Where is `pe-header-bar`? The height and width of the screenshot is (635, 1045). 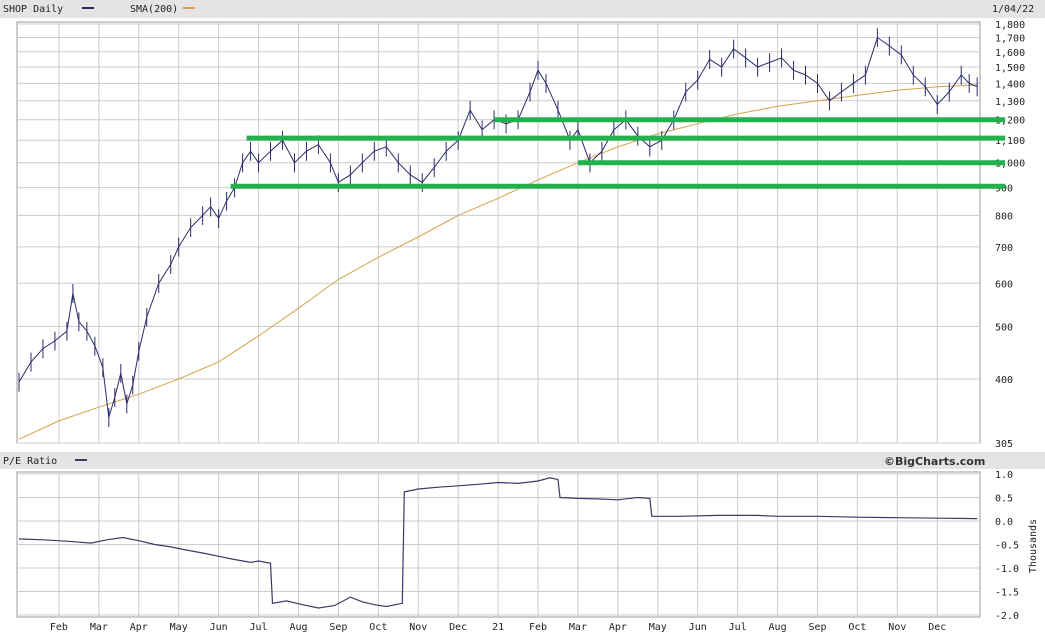
pe-header-bar is located at coordinates (522, 460).